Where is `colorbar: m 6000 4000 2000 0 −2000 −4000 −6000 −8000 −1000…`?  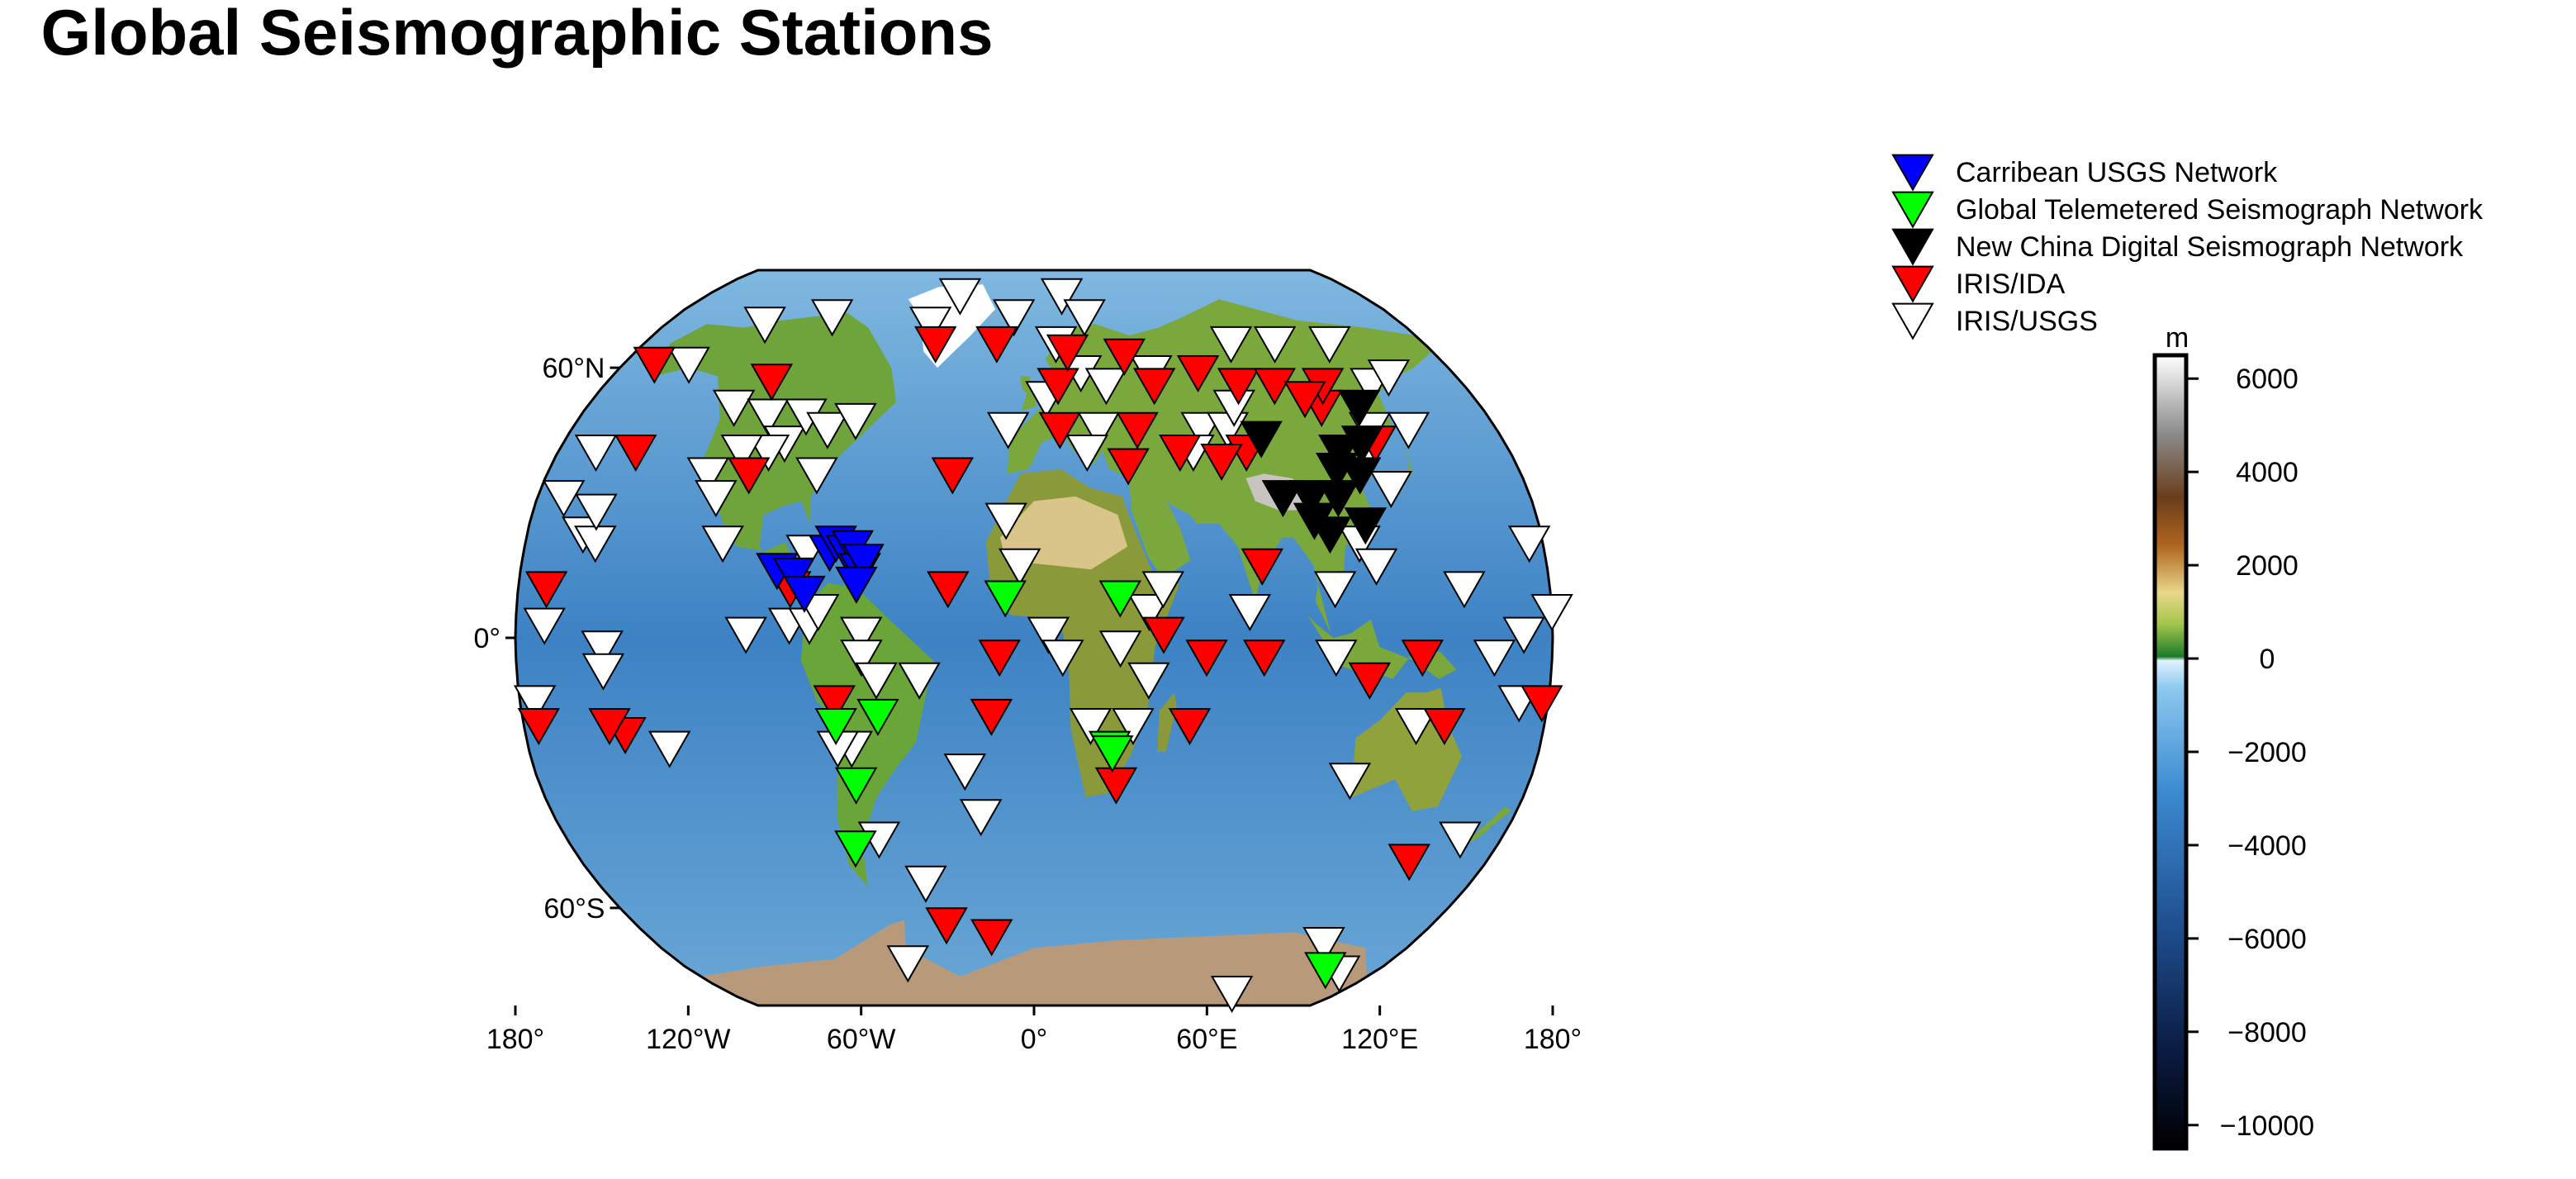
colorbar: m 6000 4000 2000 0 −2000 −4000 −6000 −8000 −1000… is located at coordinates (2233, 736).